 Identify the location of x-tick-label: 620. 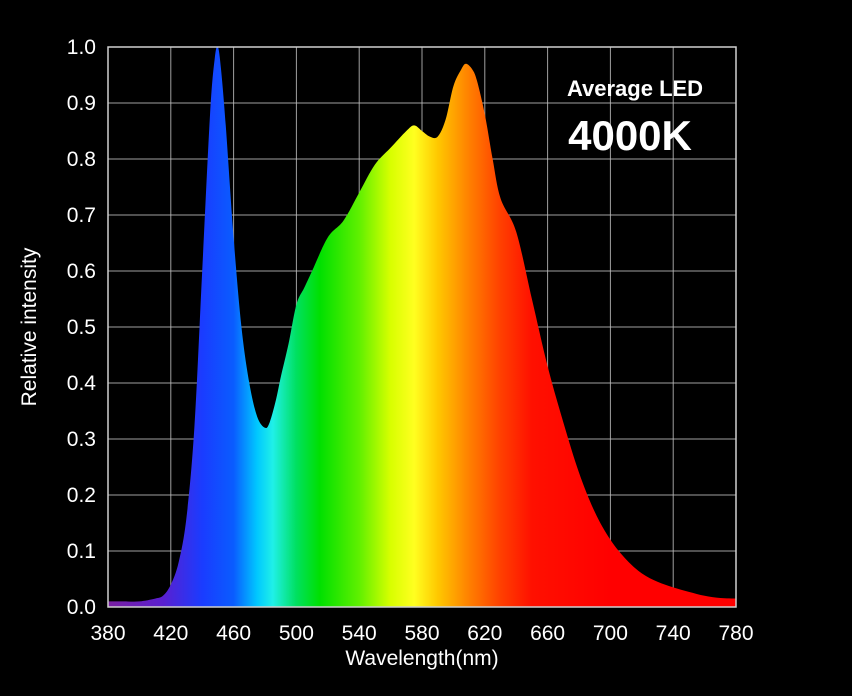
(484, 633).